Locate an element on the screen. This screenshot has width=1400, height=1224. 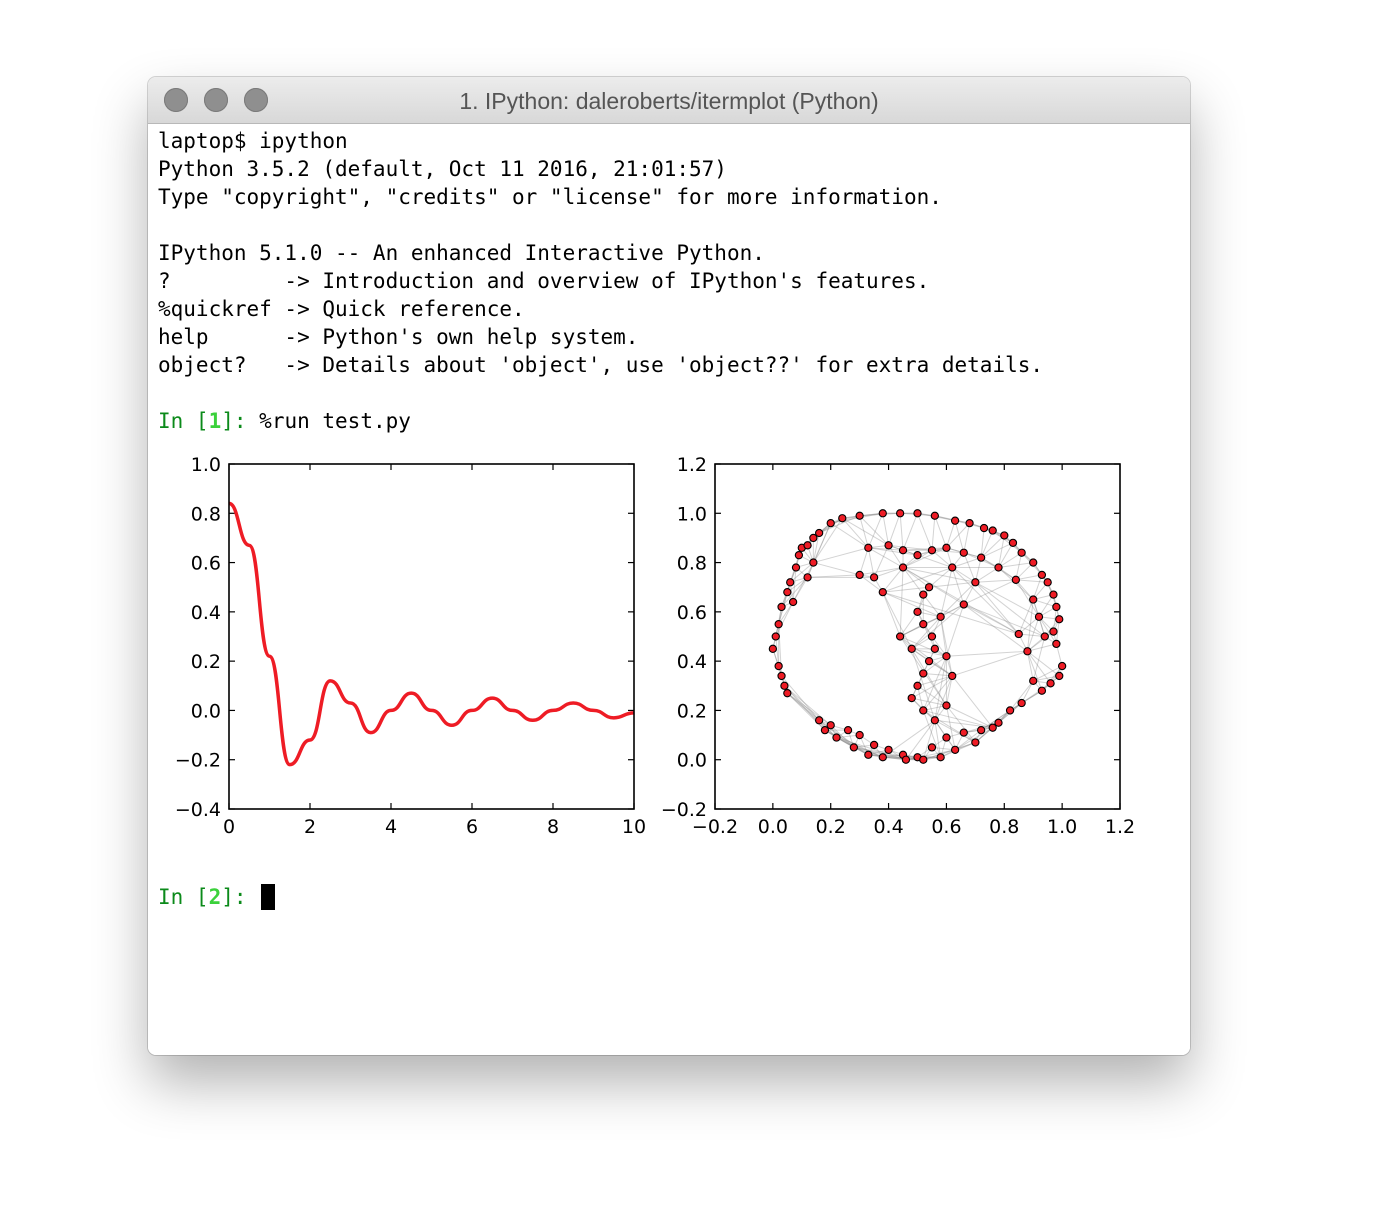
x-tick-label: 10 is located at coordinates (634, 827).